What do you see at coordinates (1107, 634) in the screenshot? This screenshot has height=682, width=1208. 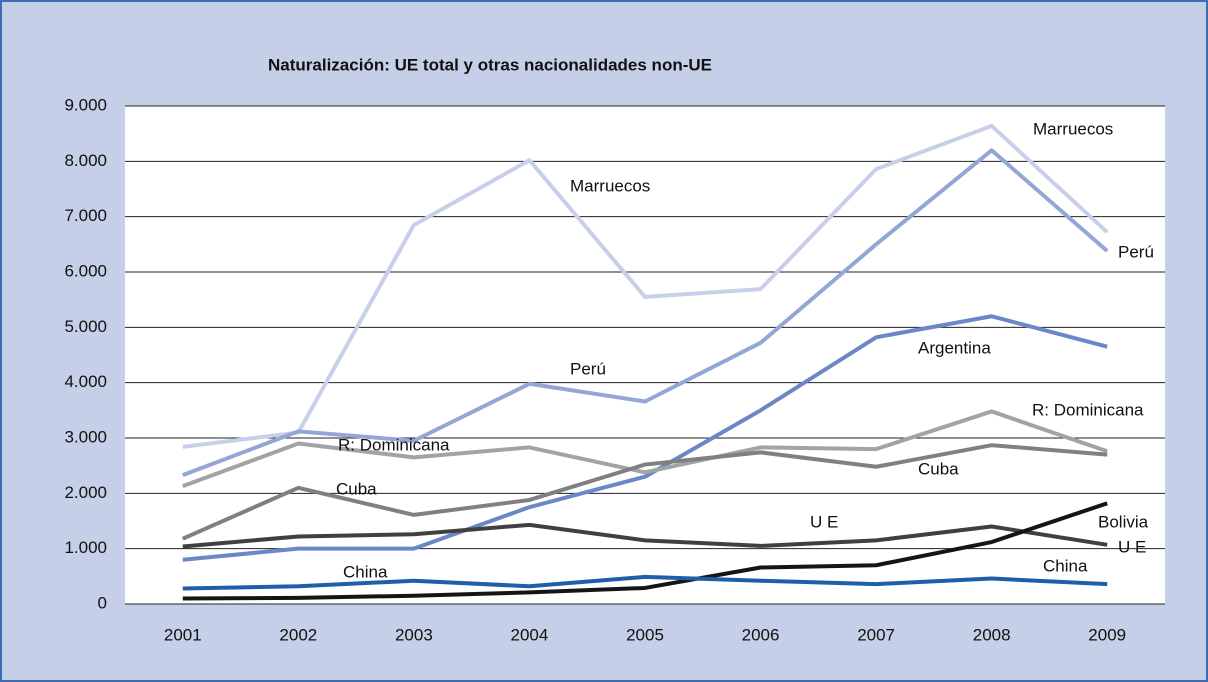 I see `x-tick-label: 2009` at bounding box center [1107, 634].